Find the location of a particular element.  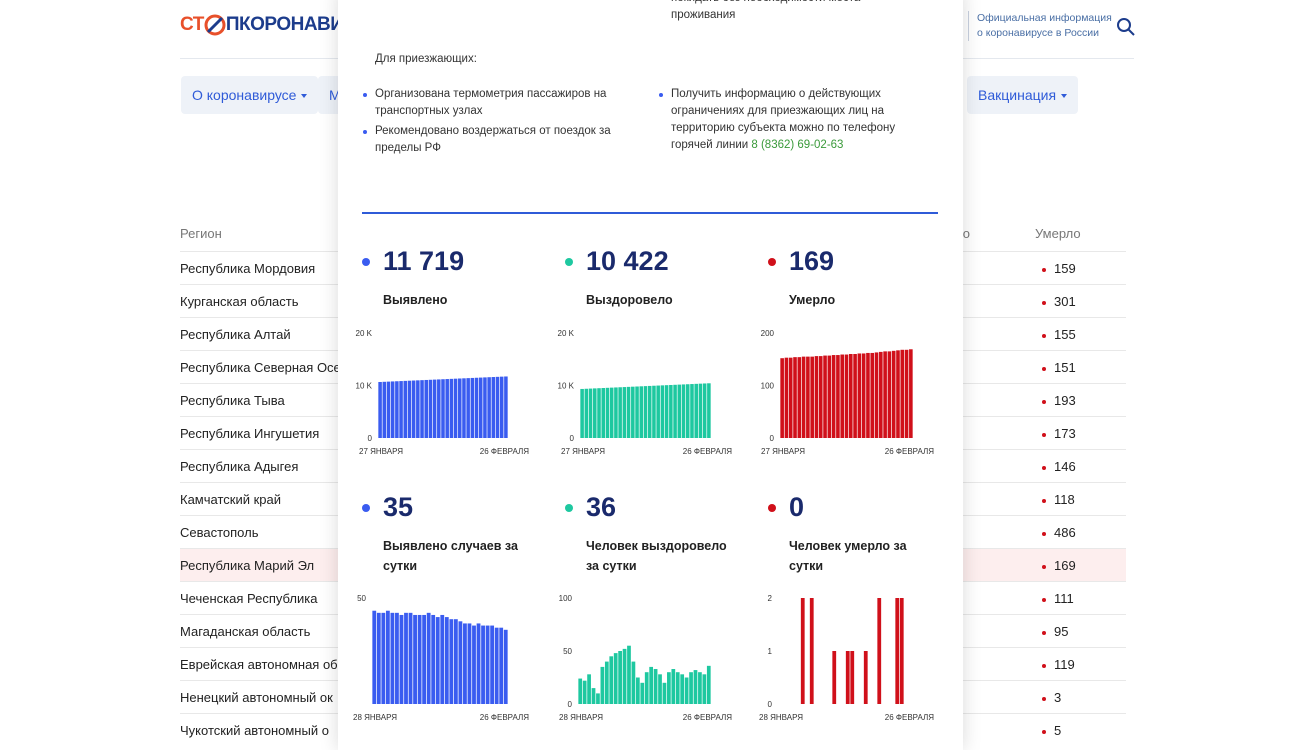

stat-value: 10 422 is located at coordinates (627, 261).